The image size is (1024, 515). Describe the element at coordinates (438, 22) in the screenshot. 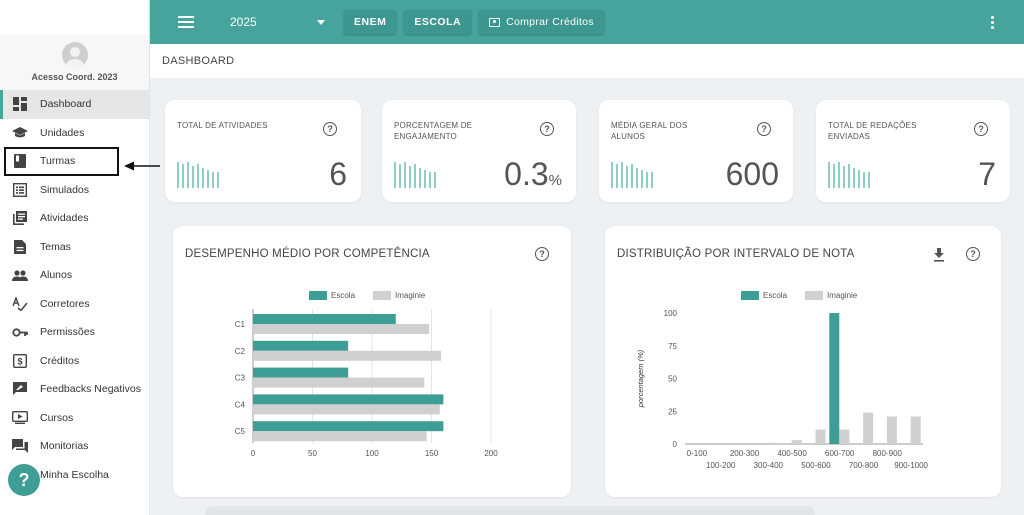

I see `escola-button: ESCOLA` at that location.